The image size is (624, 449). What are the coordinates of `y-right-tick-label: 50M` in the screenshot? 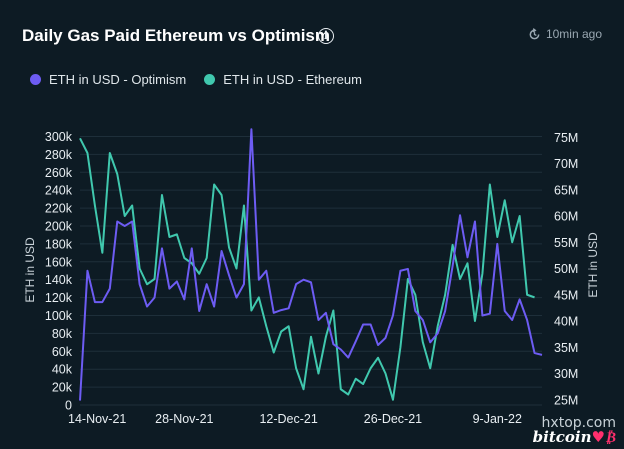 It's located at (566, 269).